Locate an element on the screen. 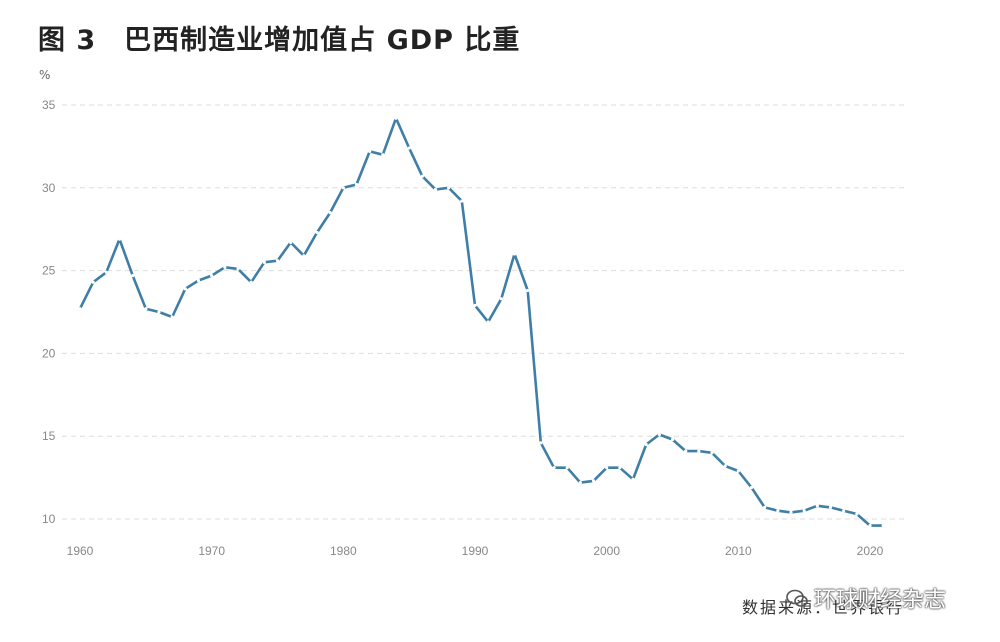  watermark: 环球财经杂志 is located at coordinates (866, 598).